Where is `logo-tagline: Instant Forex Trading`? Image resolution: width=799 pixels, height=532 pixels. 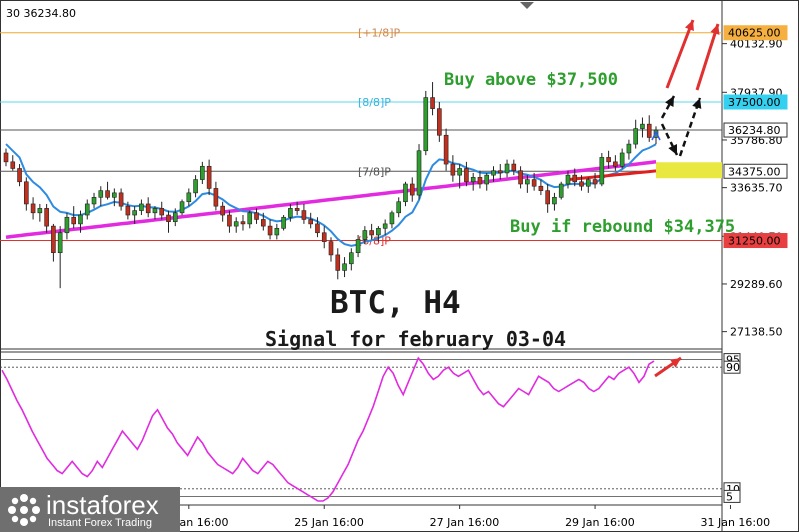
logo-tagline: Instant Forex Trading is located at coordinates (100, 523).